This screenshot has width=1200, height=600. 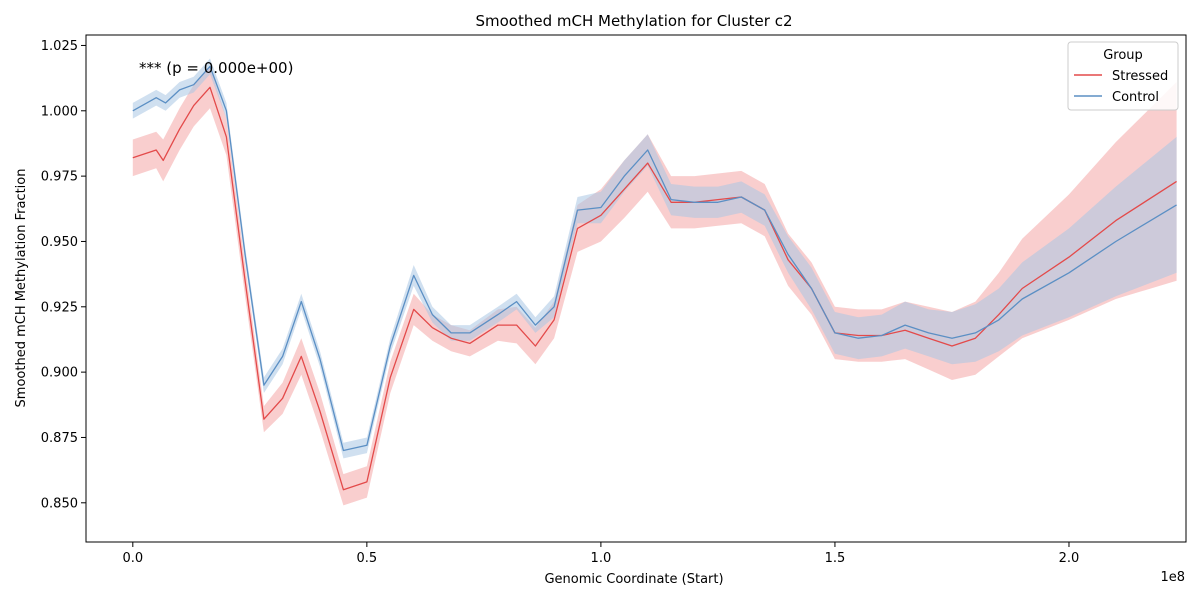 What do you see at coordinates (1172, 577) in the screenshot?
I see `x-offset-label: 1e8` at bounding box center [1172, 577].